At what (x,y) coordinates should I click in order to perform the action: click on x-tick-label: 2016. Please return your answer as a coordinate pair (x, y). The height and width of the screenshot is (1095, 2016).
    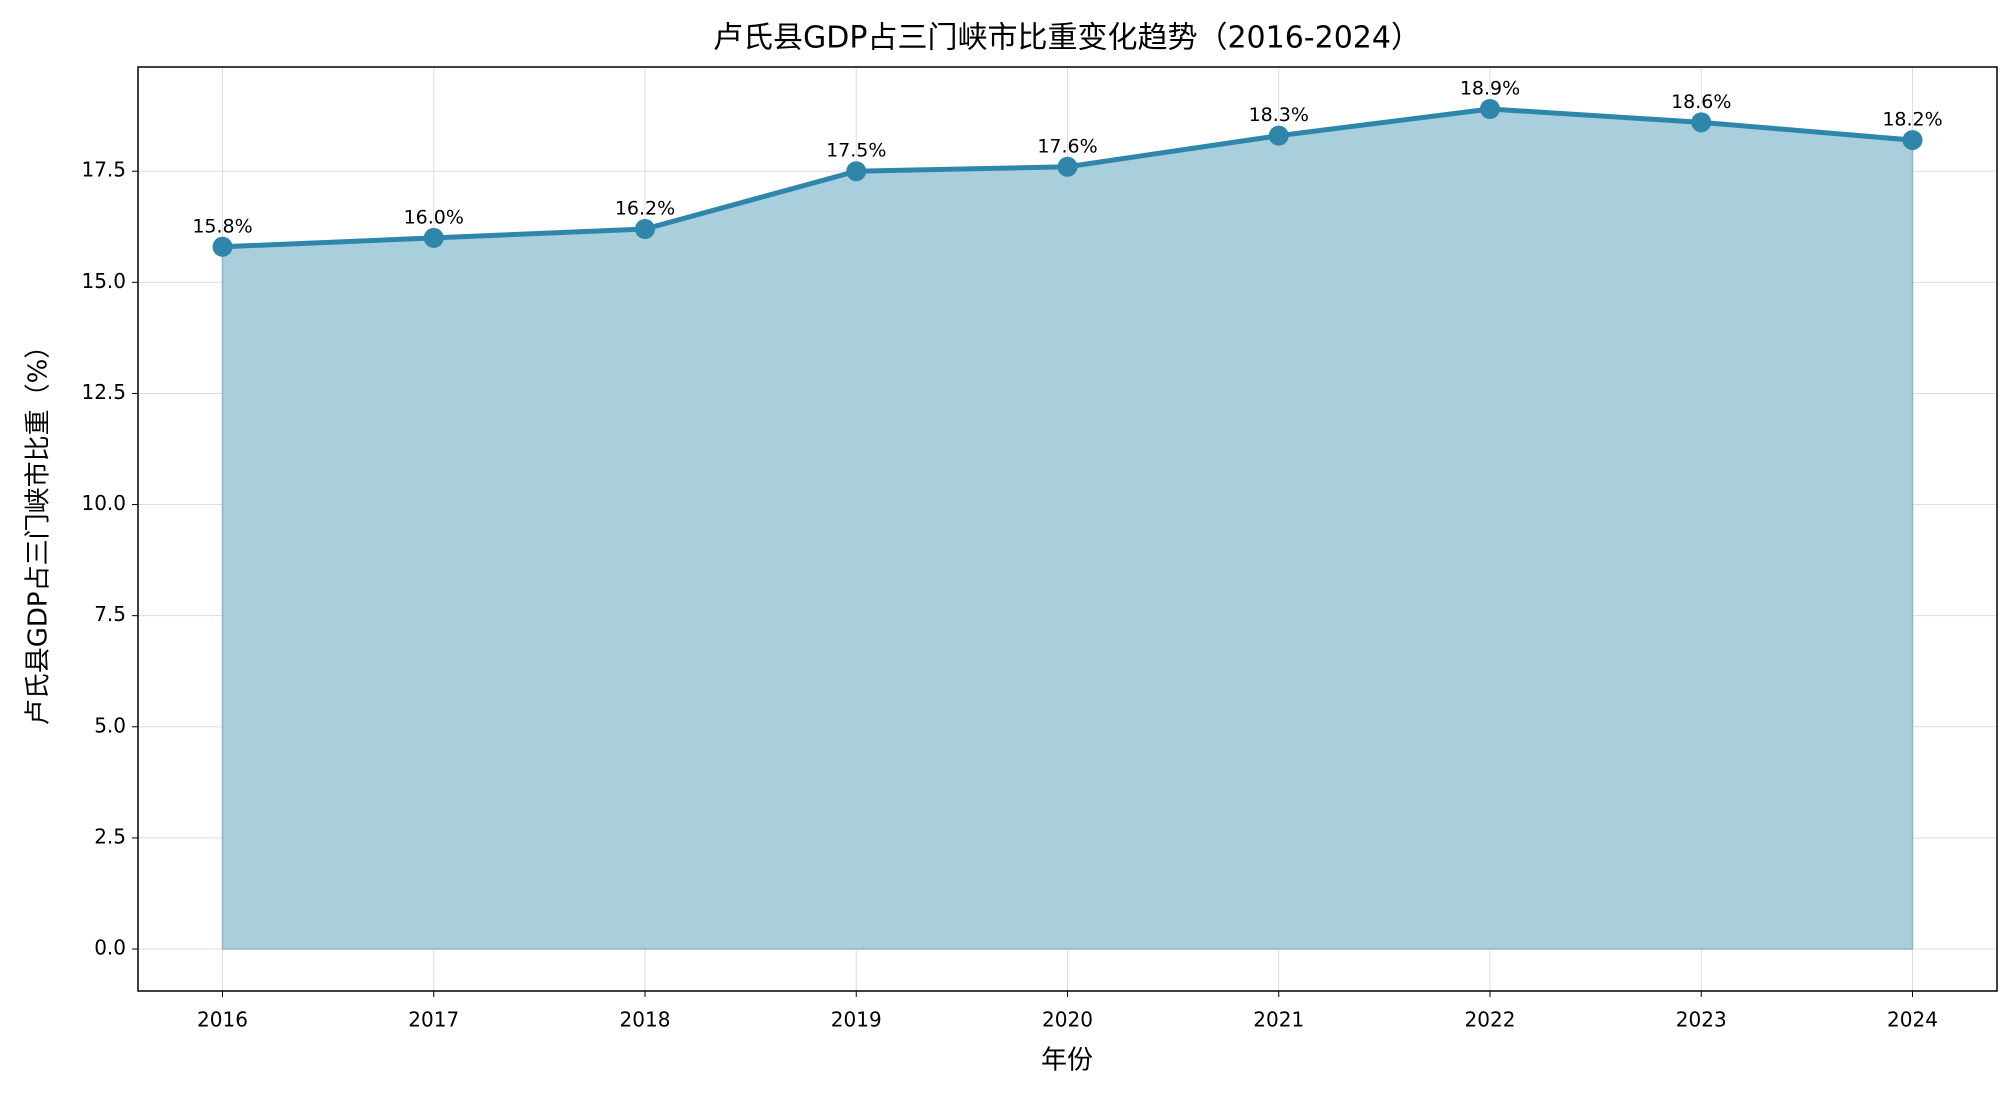
    Looking at the image, I should click on (222, 1020).